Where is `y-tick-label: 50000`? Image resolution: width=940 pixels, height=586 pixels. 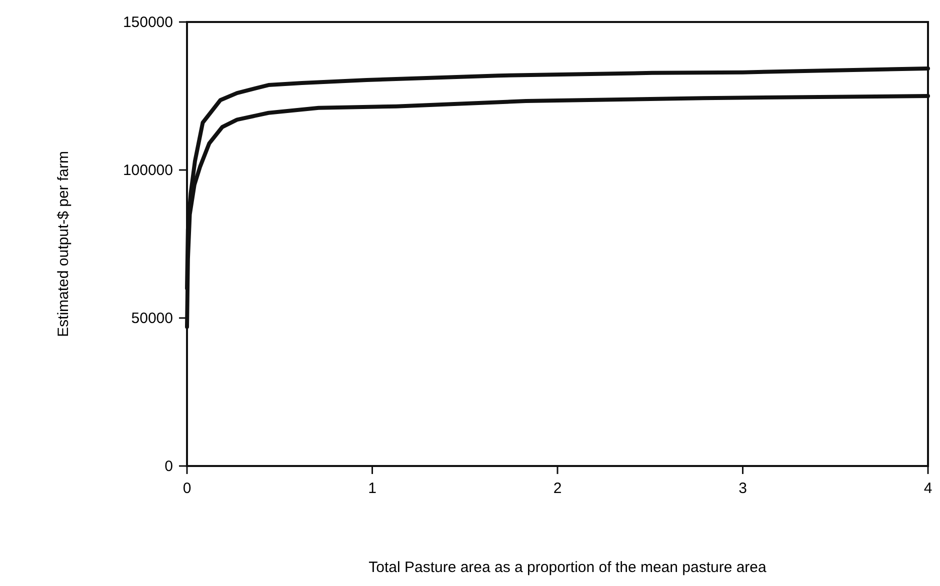 y-tick-label: 50000 is located at coordinates (152, 318).